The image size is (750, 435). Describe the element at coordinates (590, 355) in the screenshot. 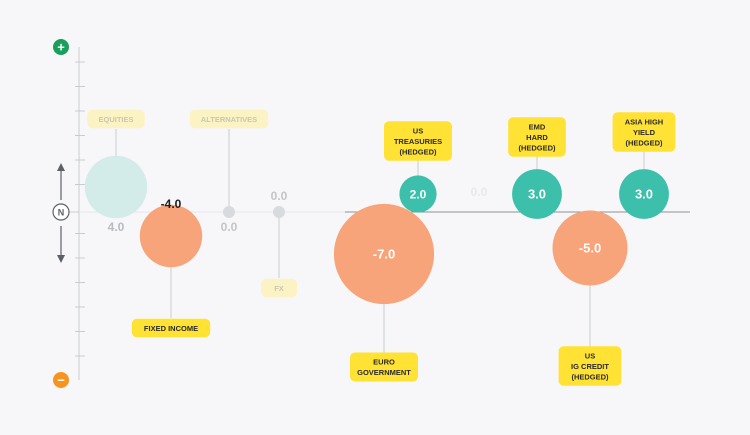

I see `point-8-category-label-text: US` at that location.